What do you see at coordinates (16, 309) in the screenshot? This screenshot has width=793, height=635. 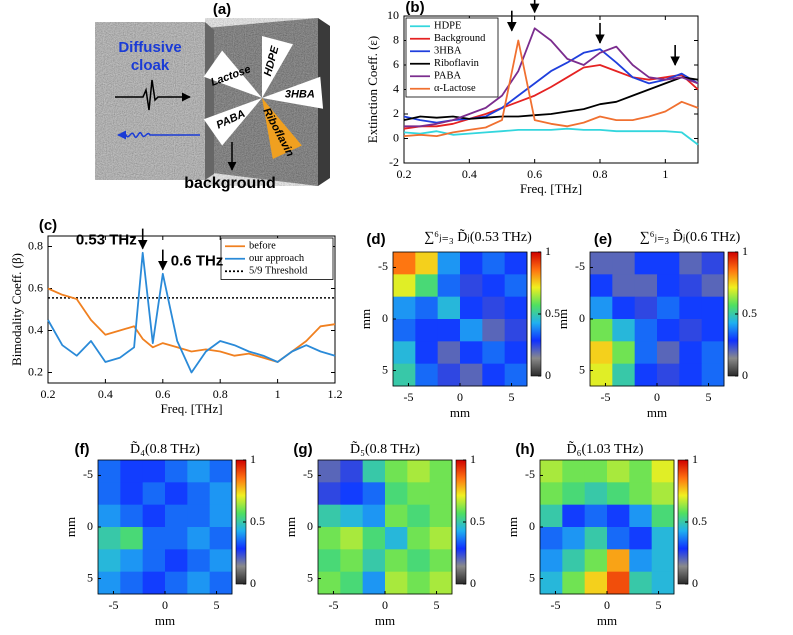 I see `y-axis-label: Bimodality Coeff. (β)` at bounding box center [16, 309].